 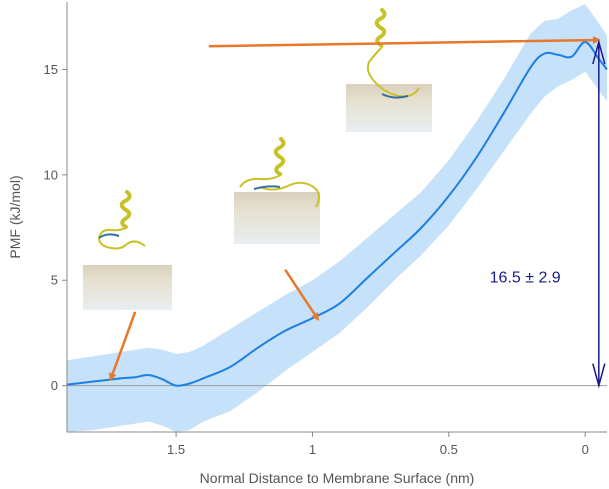 I want to click on x-axis-label: Normal Distance to Membrane Surface (nm), so click(x=337, y=478).